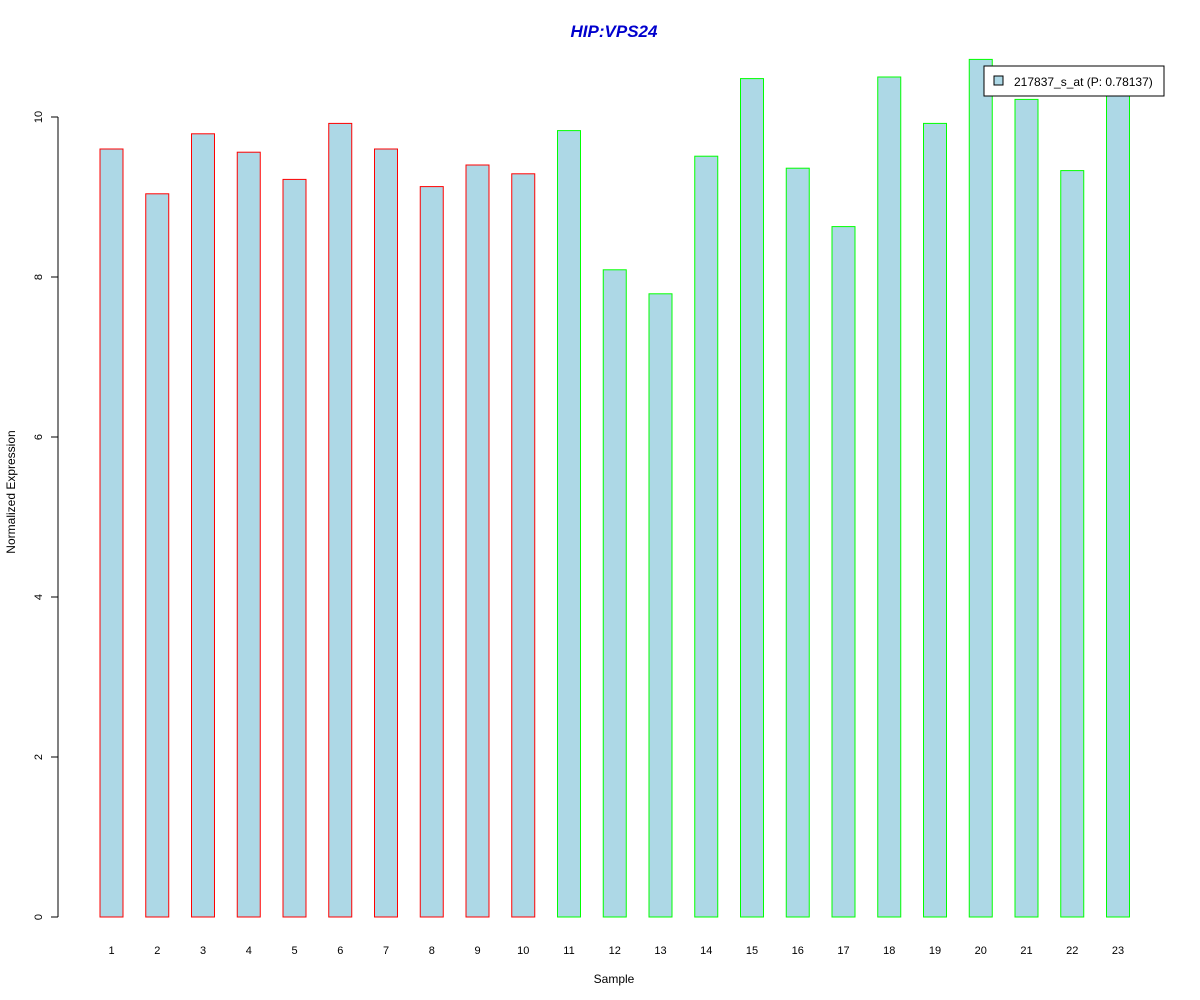 This screenshot has width=1200, height=1000. Describe the element at coordinates (568, 951) in the screenshot. I see `x-tick-label: 11` at that location.